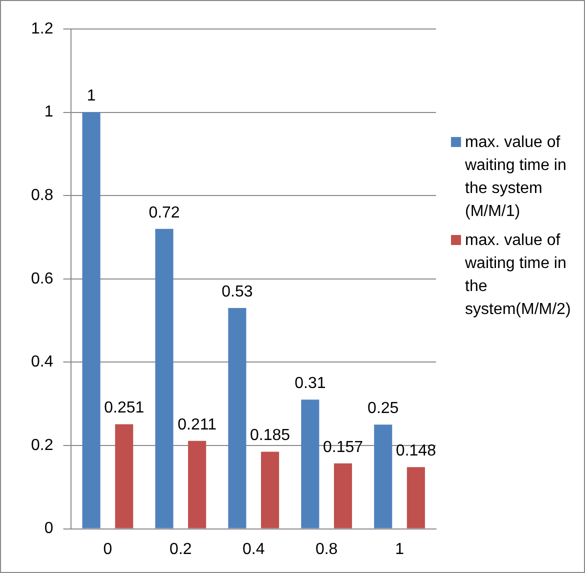 The height and width of the screenshot is (573, 585). What do you see at coordinates (326, 549) in the screenshot?
I see `x-tick-label: 0.8` at bounding box center [326, 549].